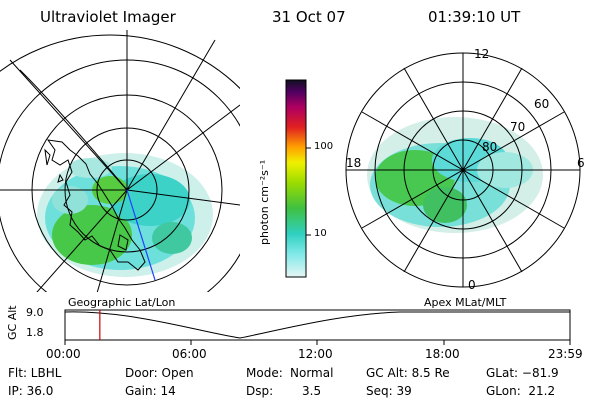 This screenshot has width=600, height=400. I want to click on colorbar-tick-10: 10, so click(320, 233).